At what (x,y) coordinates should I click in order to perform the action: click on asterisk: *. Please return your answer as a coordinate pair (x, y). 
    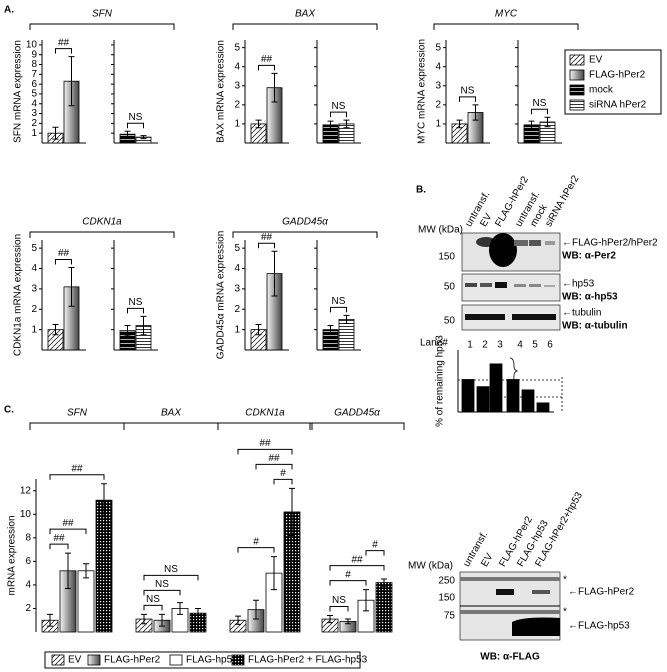
    Looking at the image, I should click on (565, 580).